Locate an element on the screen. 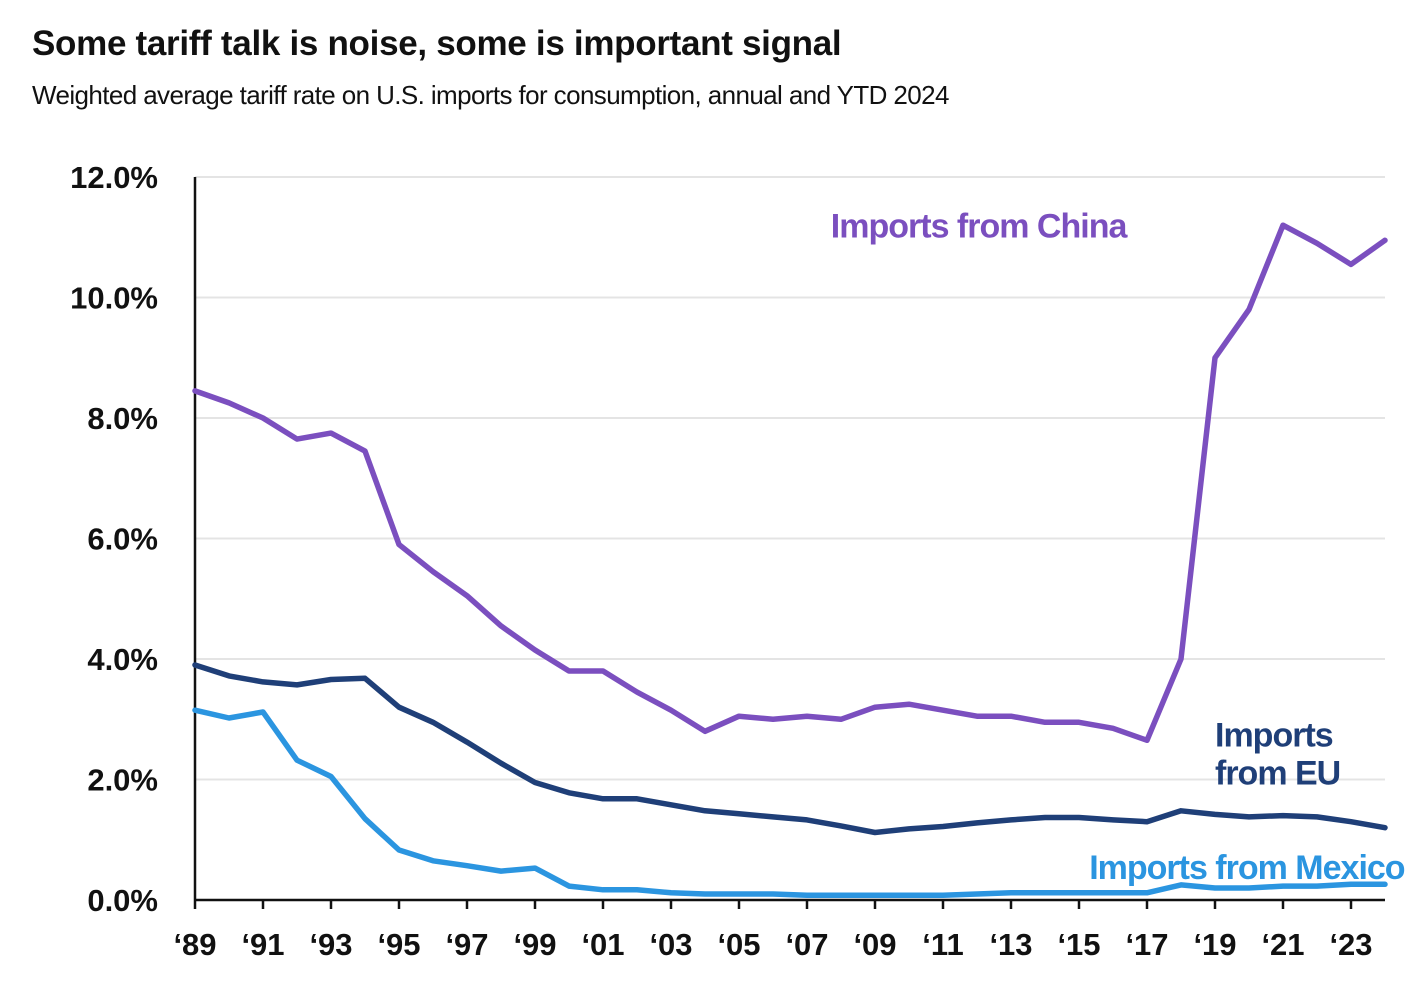 The image size is (1413, 982). x-tick-label: ‘01 is located at coordinates (602, 944).